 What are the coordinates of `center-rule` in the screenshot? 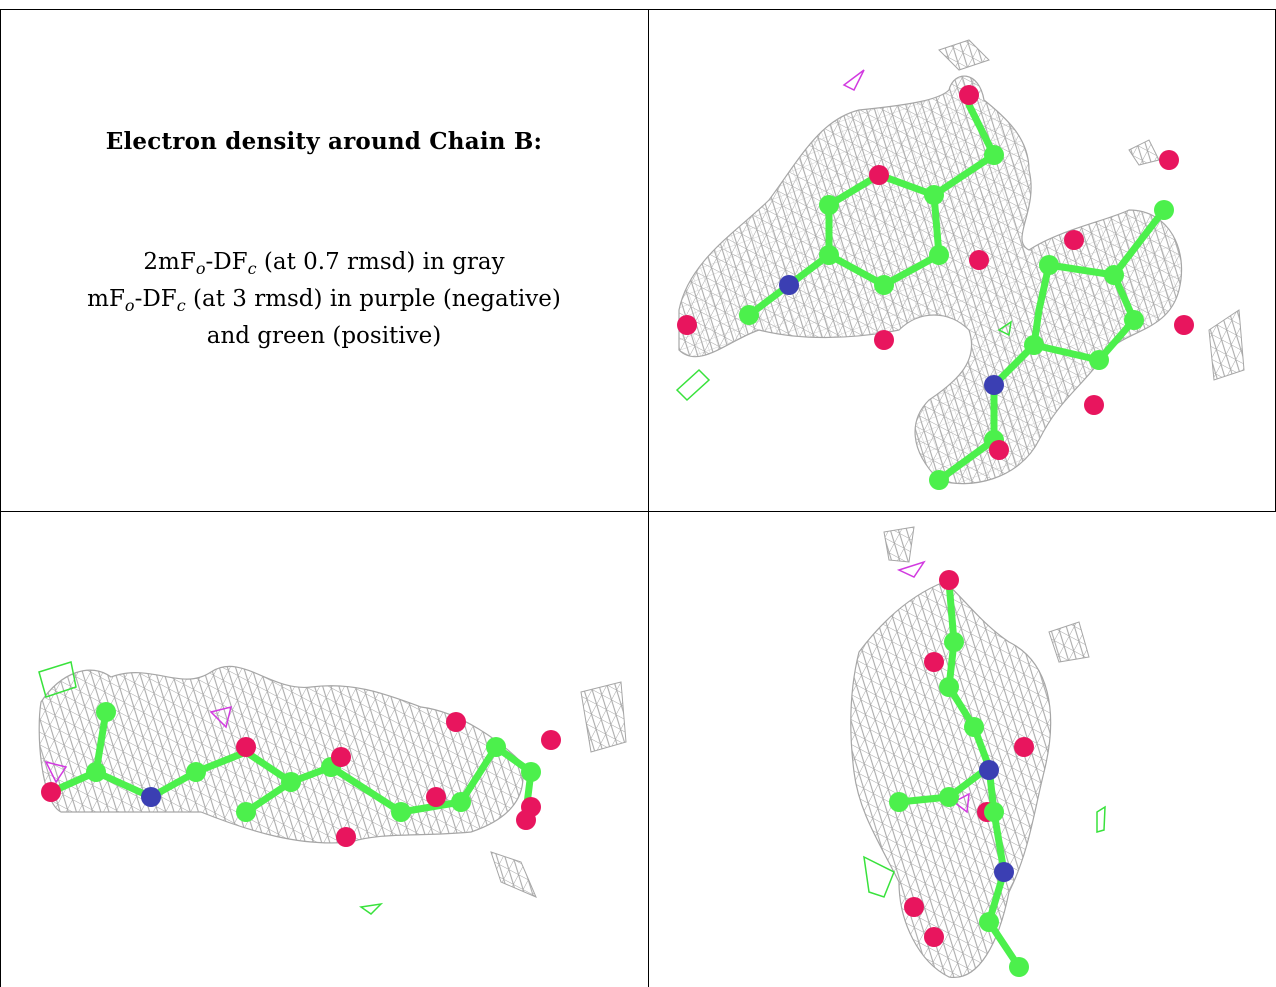 It's located at (648, 498).